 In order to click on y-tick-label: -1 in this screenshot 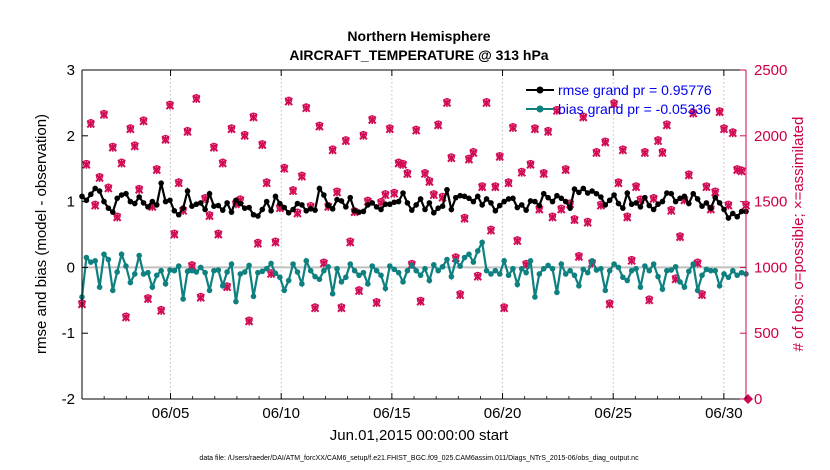, I will do `click(68, 333)`.